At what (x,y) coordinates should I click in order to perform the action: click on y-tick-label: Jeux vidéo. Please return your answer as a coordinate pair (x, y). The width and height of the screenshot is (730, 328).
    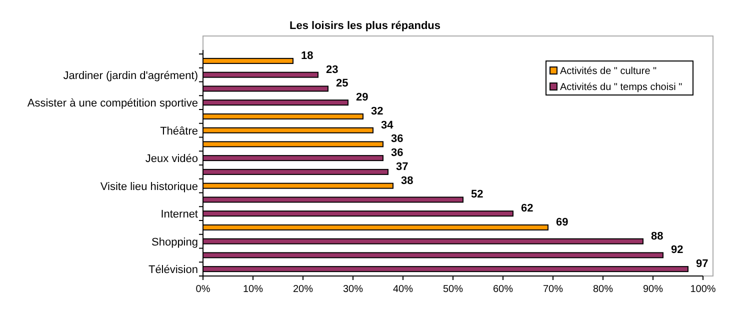
    Looking at the image, I should click on (171, 159).